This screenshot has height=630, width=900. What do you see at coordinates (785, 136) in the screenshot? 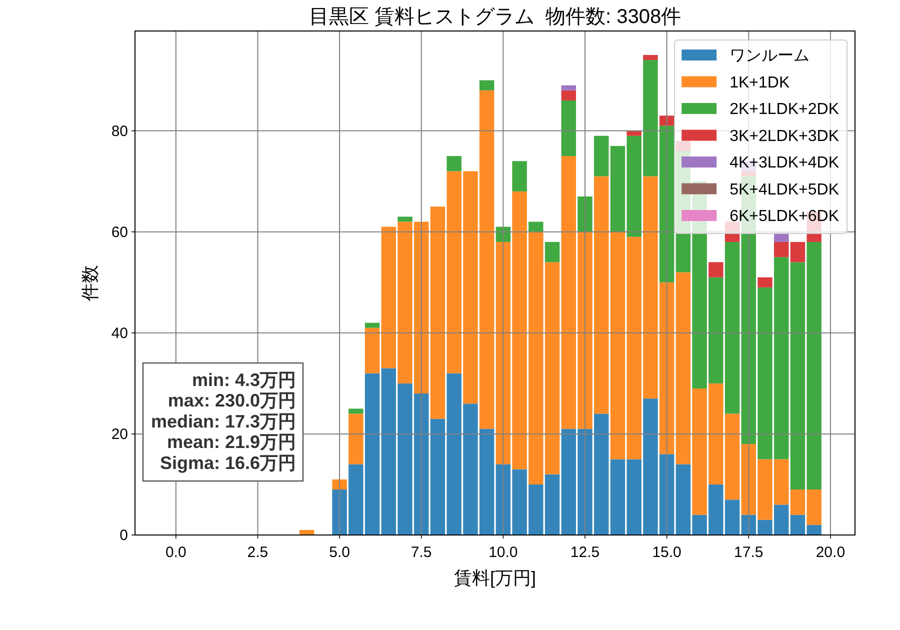
I see `legend-label: 3K+2LDK+3DK` at bounding box center [785, 136].